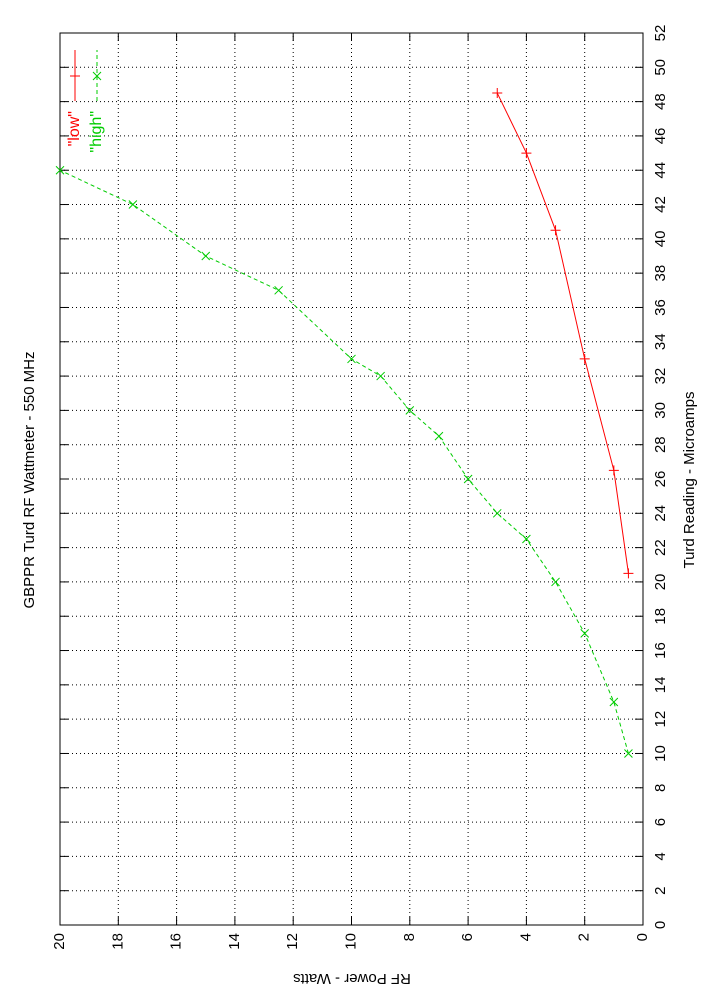  I want to click on legend-label: "low", so click(74, 128).